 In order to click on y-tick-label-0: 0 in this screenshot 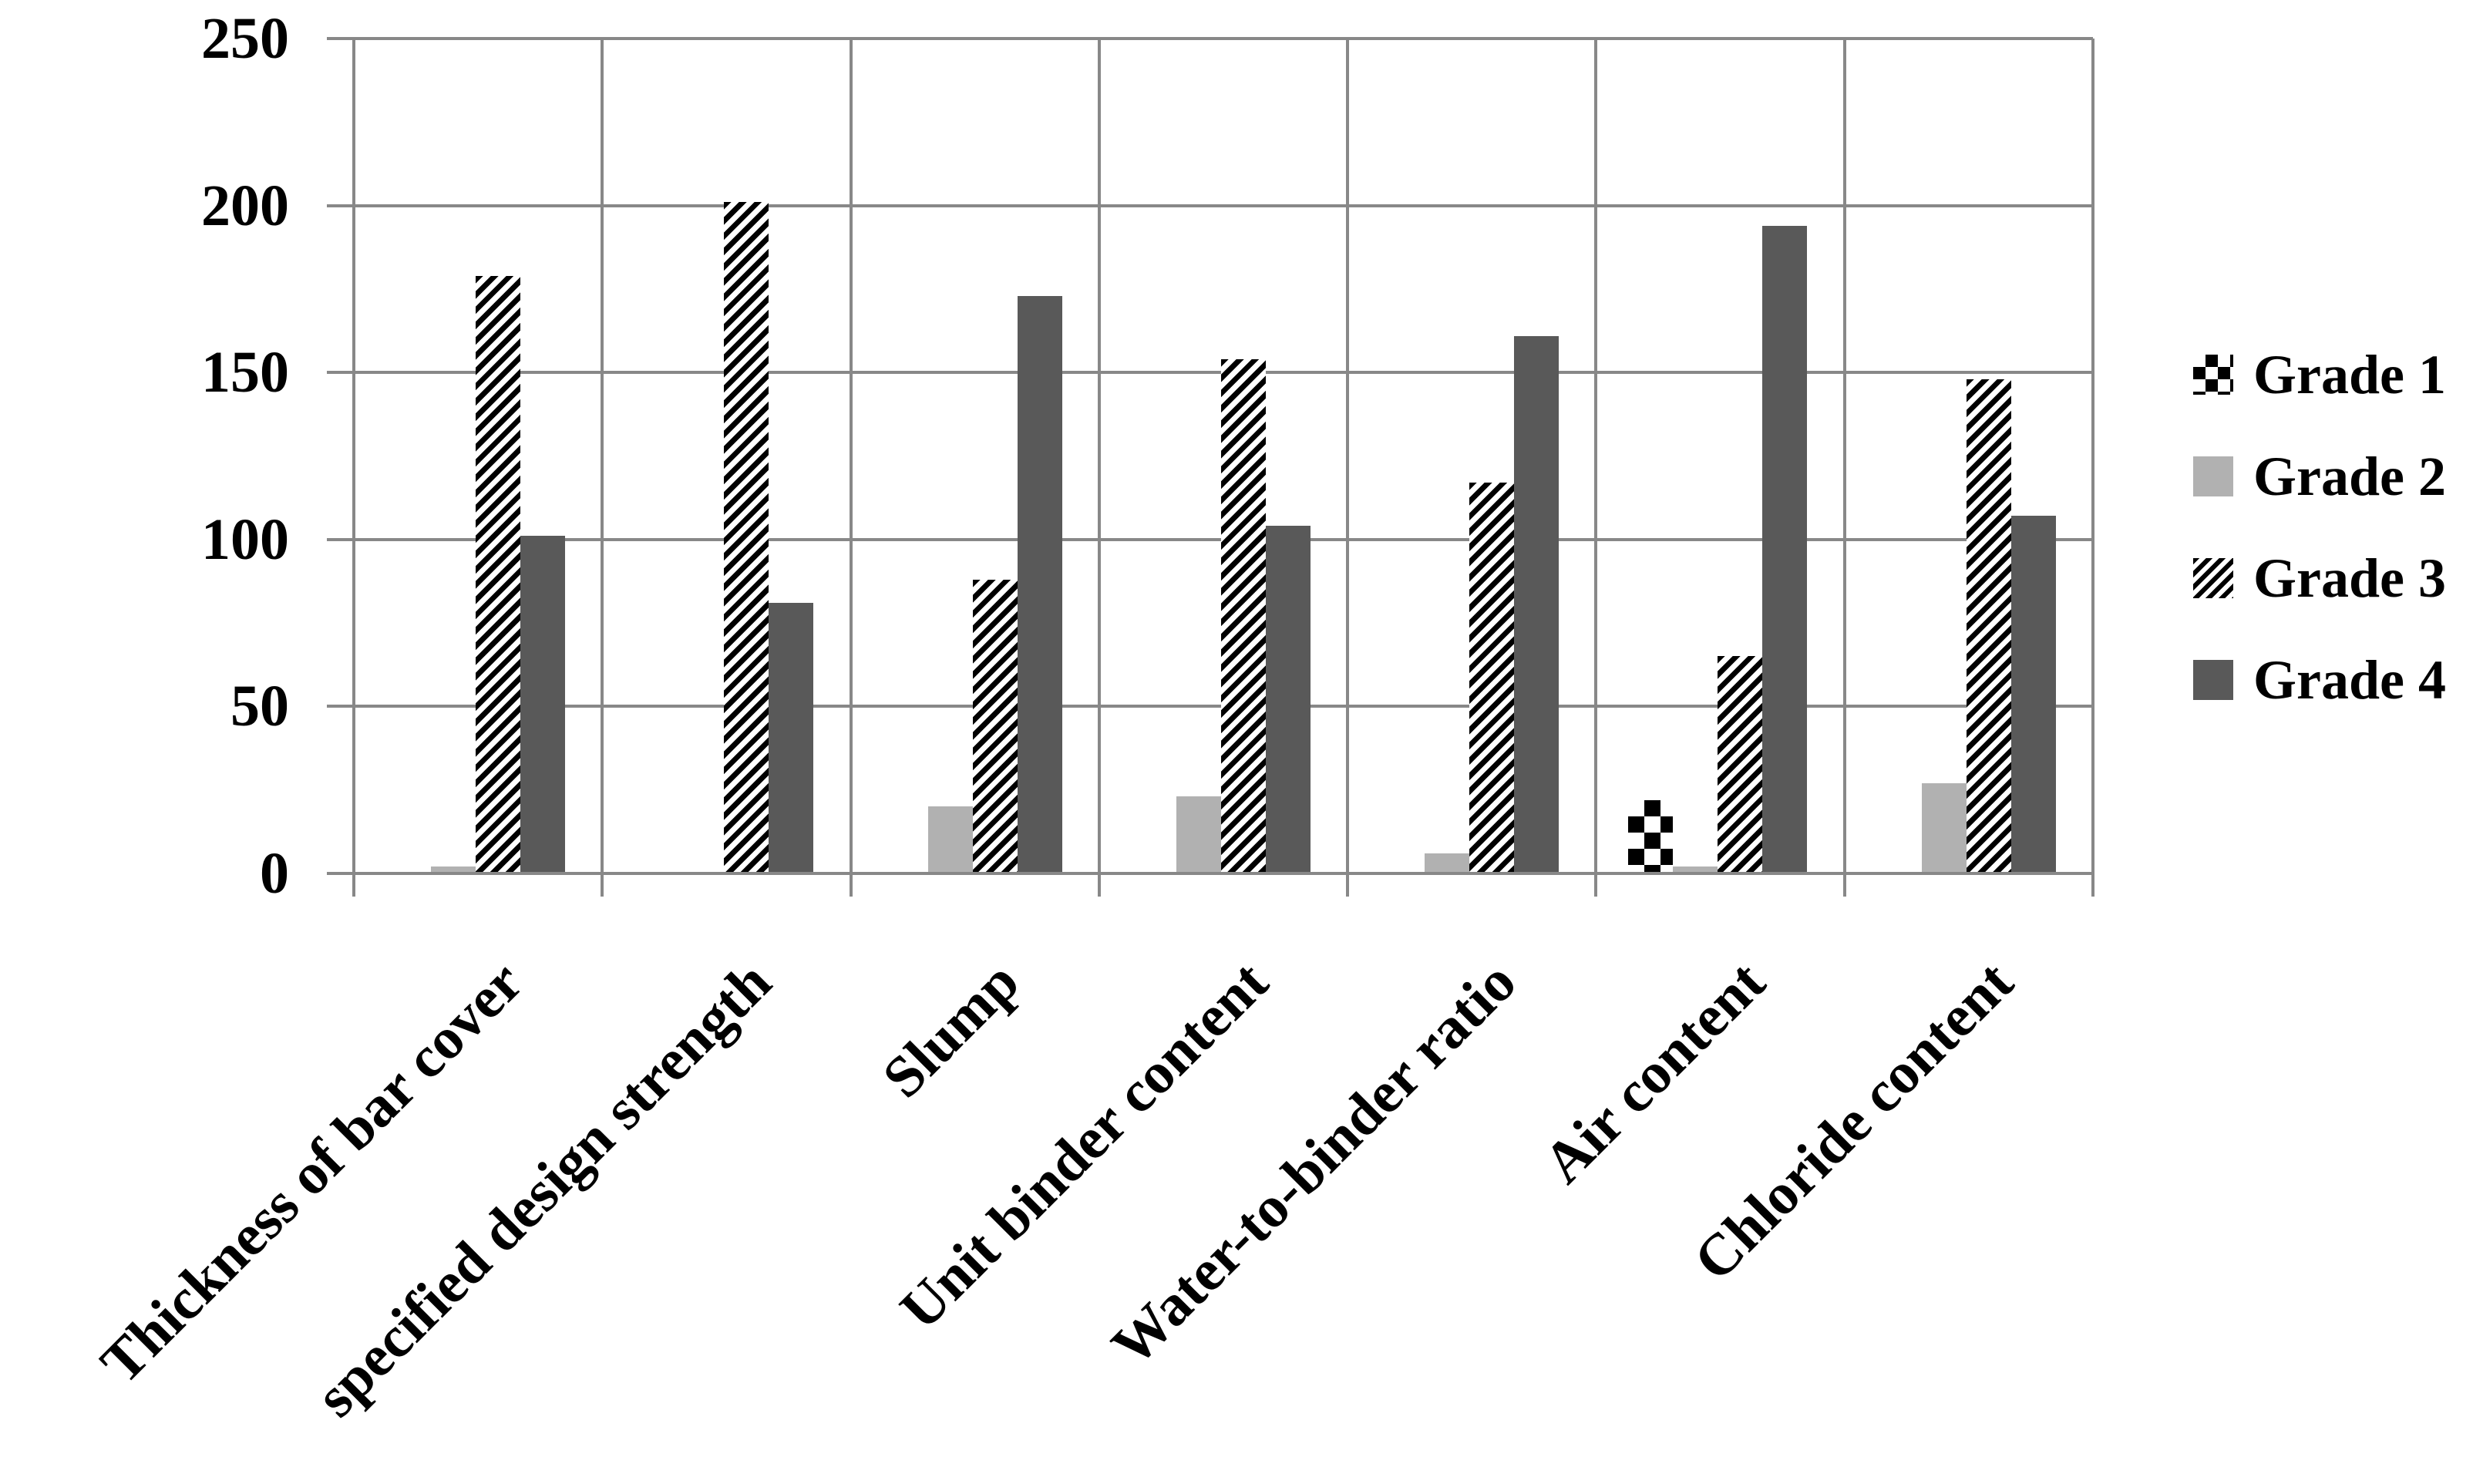, I will do `click(274, 874)`.